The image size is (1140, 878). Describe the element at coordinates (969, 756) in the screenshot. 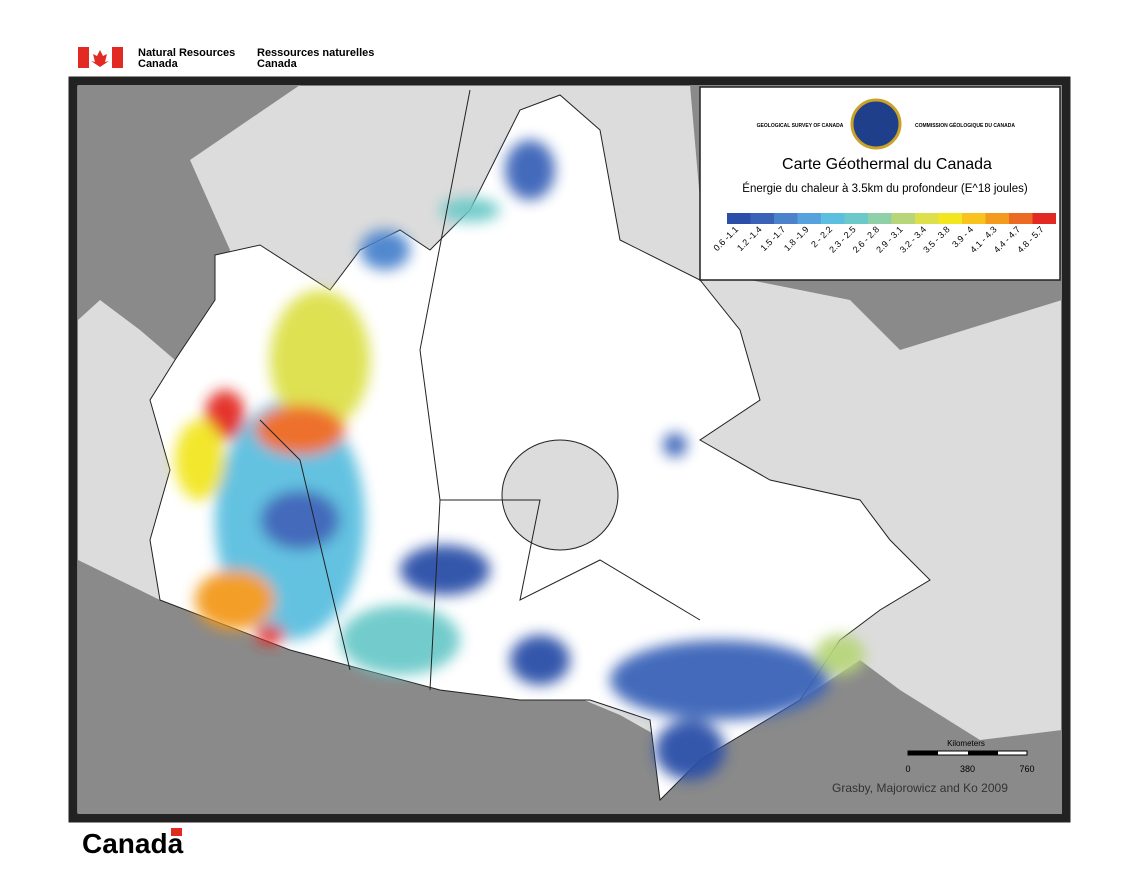

I see `scale-bar: Kilometers 0 380 760` at that location.